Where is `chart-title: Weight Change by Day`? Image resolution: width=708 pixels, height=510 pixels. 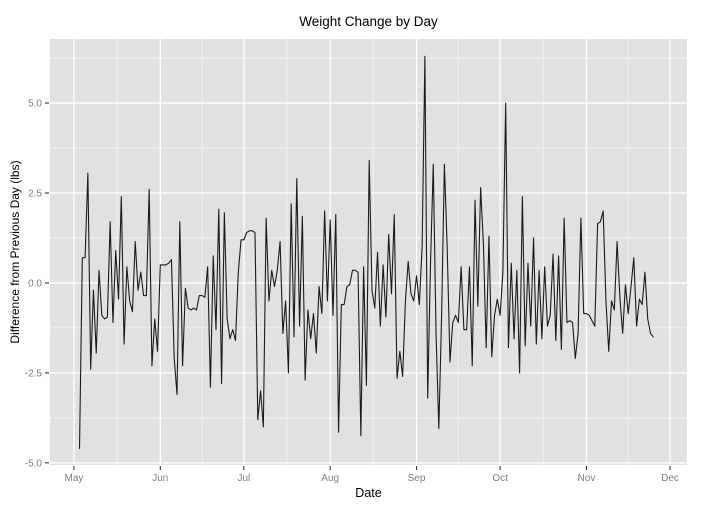
chart-title: Weight Change by Day is located at coordinates (368, 21).